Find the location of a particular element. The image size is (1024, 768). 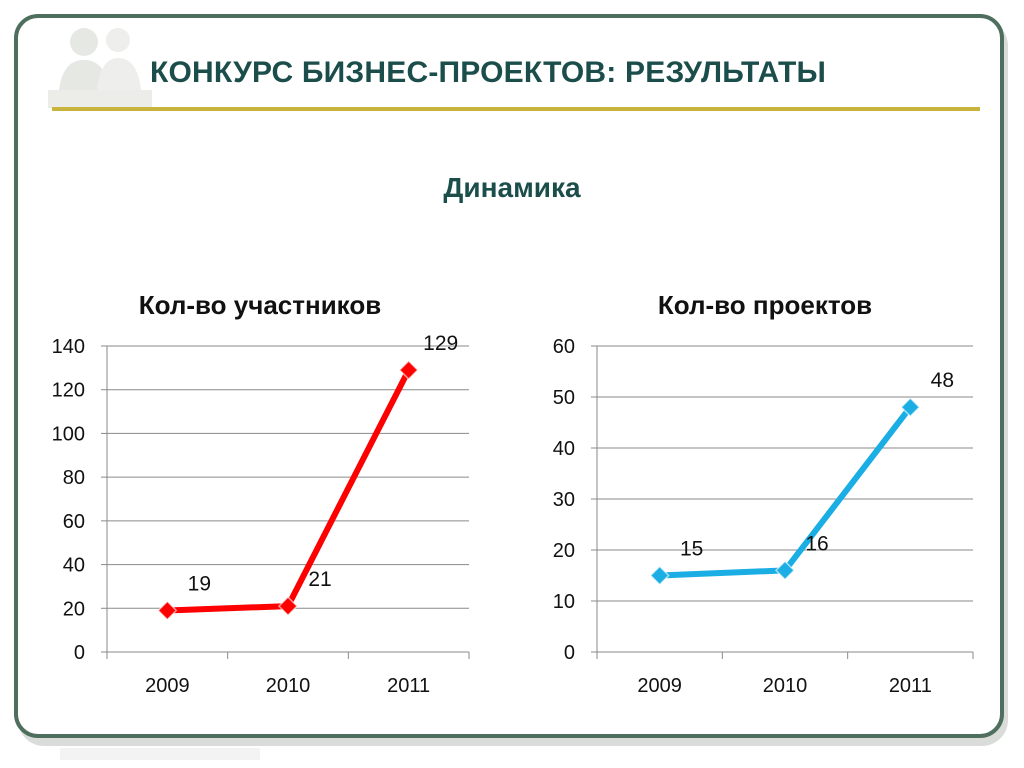

business-people-logo is located at coordinates (100, 68).